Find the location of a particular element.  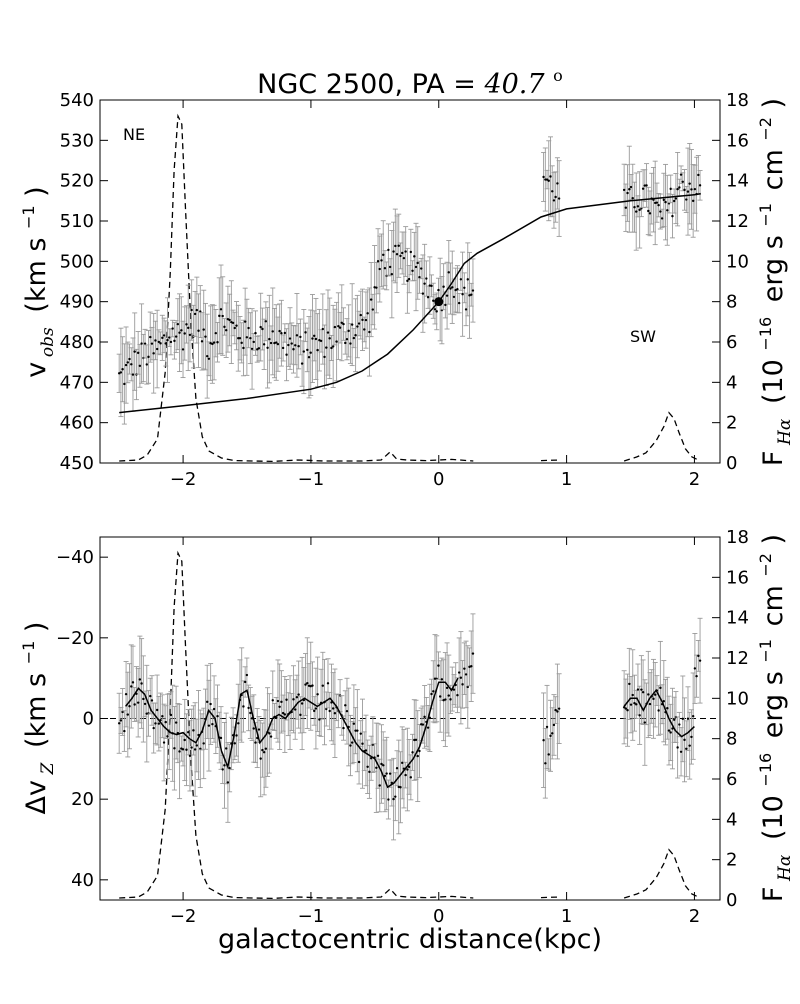

y-tick-label-left: 510 is located at coordinates (77, 221).